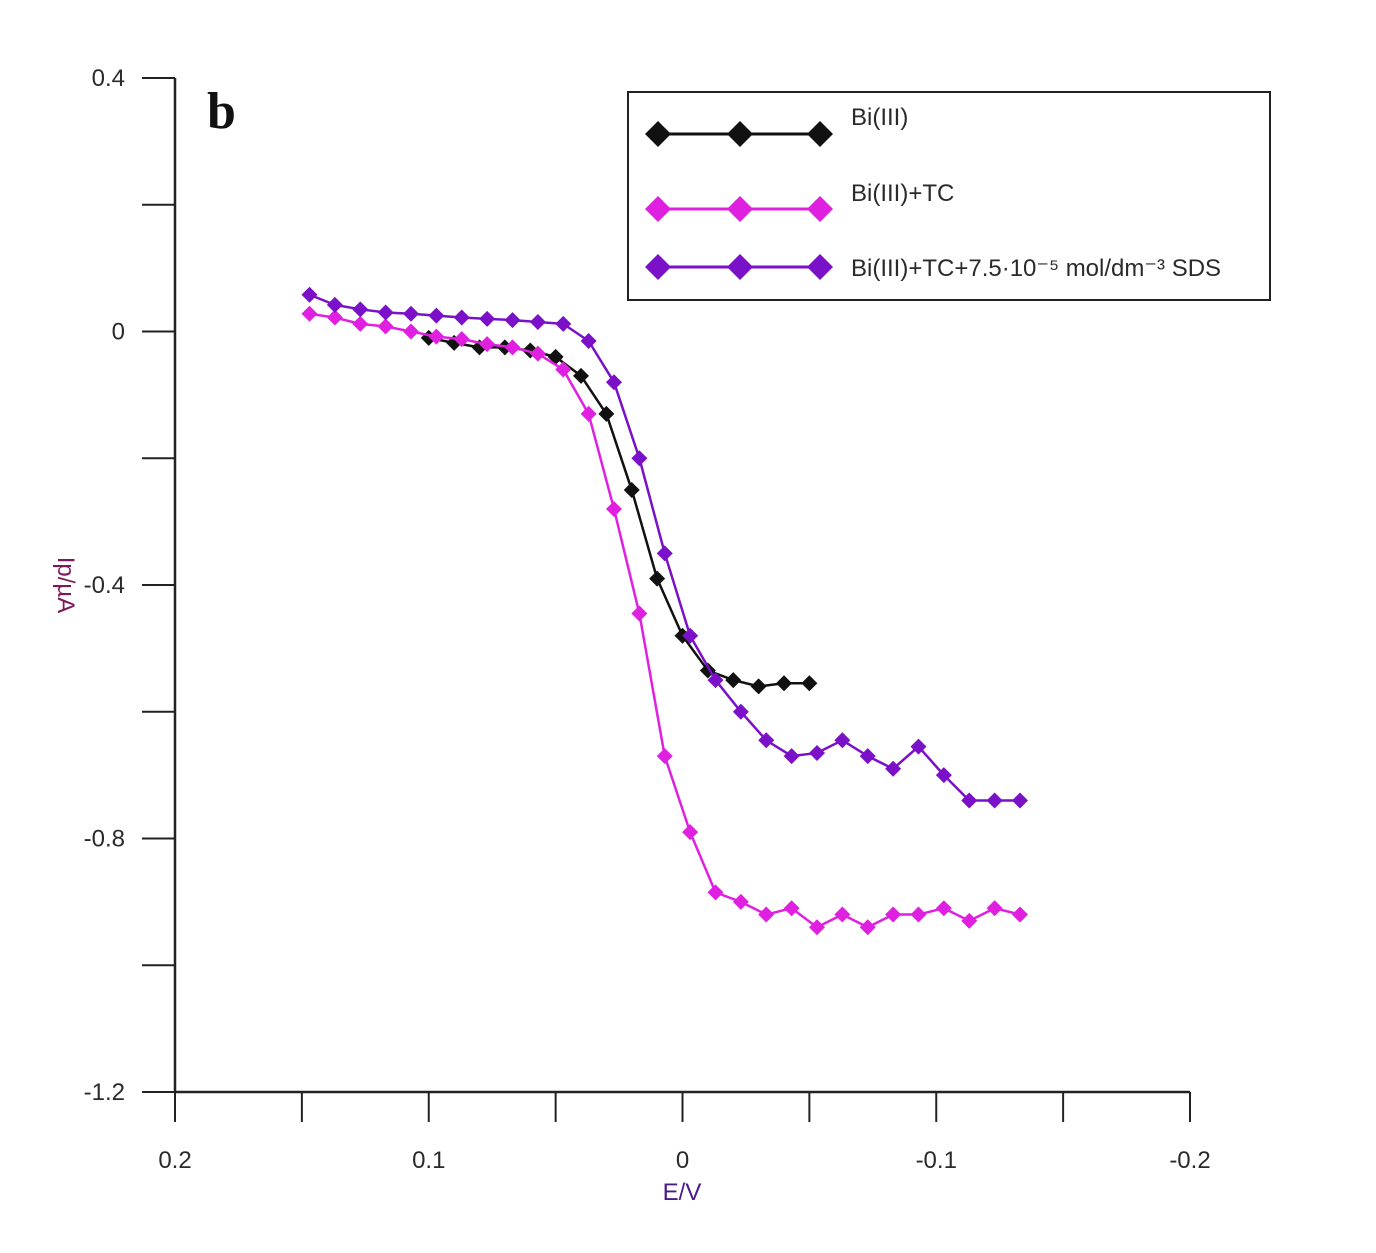 The image size is (1376, 1253). What do you see at coordinates (104, 1092) in the screenshot?
I see `y-tick-label: -1.2` at bounding box center [104, 1092].